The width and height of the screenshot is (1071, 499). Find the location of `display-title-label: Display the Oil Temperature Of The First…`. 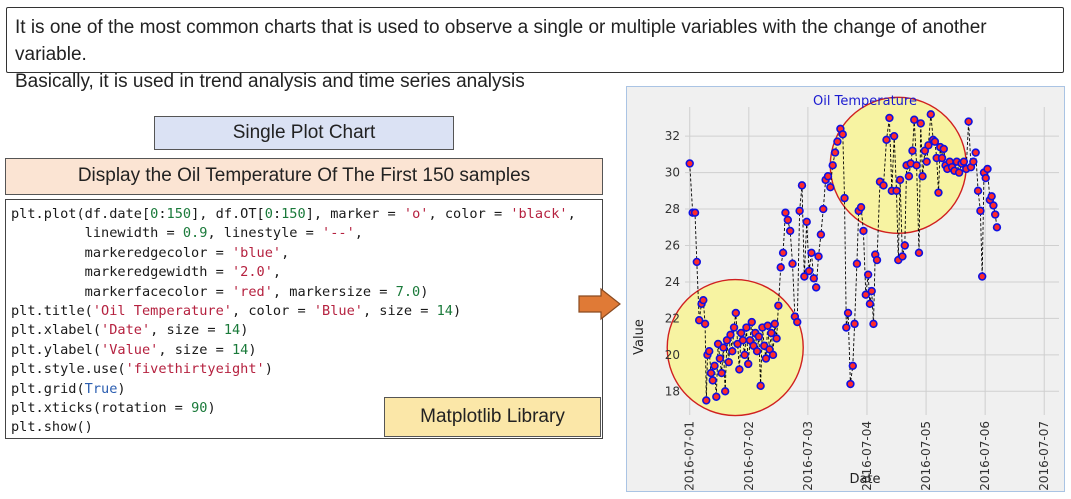

display-title-label: Display the Oil Temperature Of The First… is located at coordinates (304, 176).